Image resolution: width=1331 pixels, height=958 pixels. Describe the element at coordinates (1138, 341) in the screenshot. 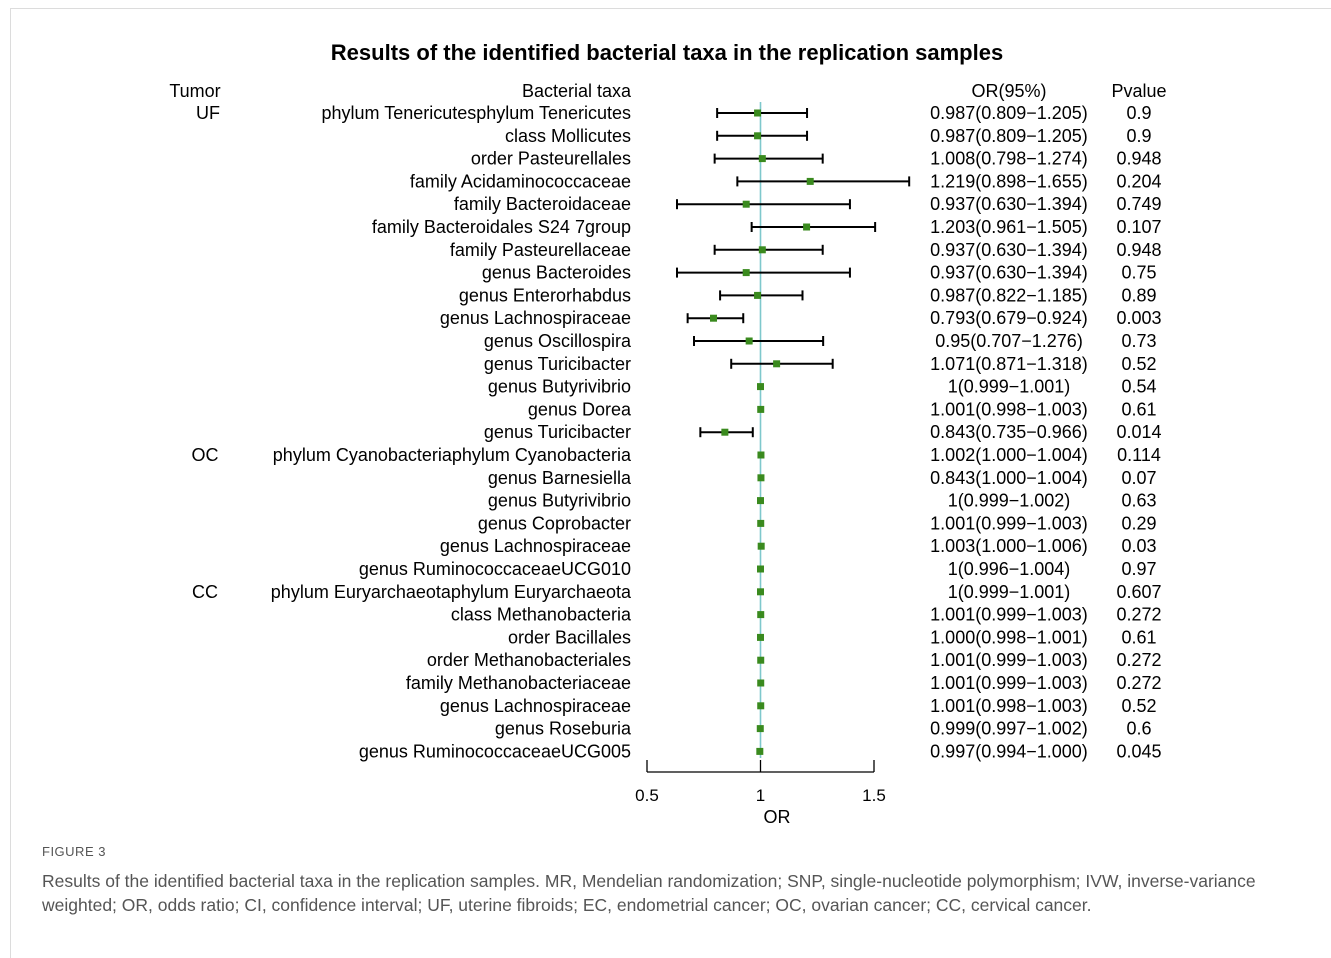

I see `p-value: 0.73` at that location.